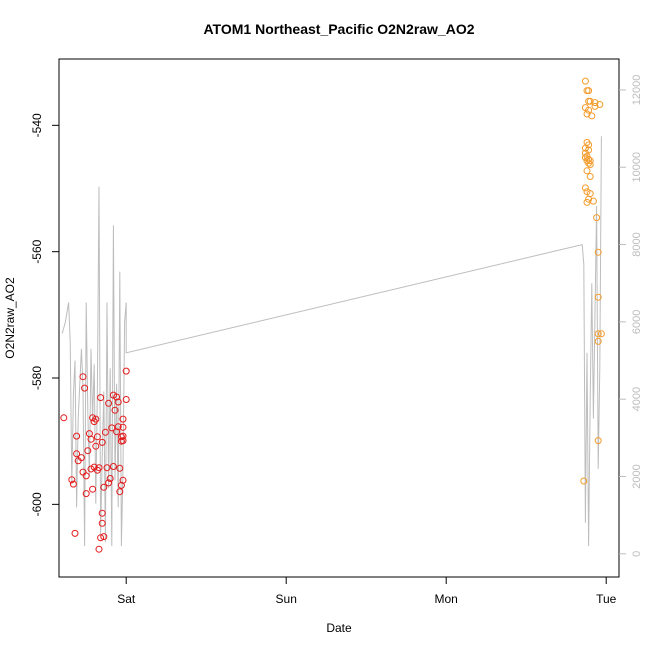  What do you see at coordinates (637, 90) in the screenshot?
I see `y2-tick-label: 12000` at bounding box center [637, 90].